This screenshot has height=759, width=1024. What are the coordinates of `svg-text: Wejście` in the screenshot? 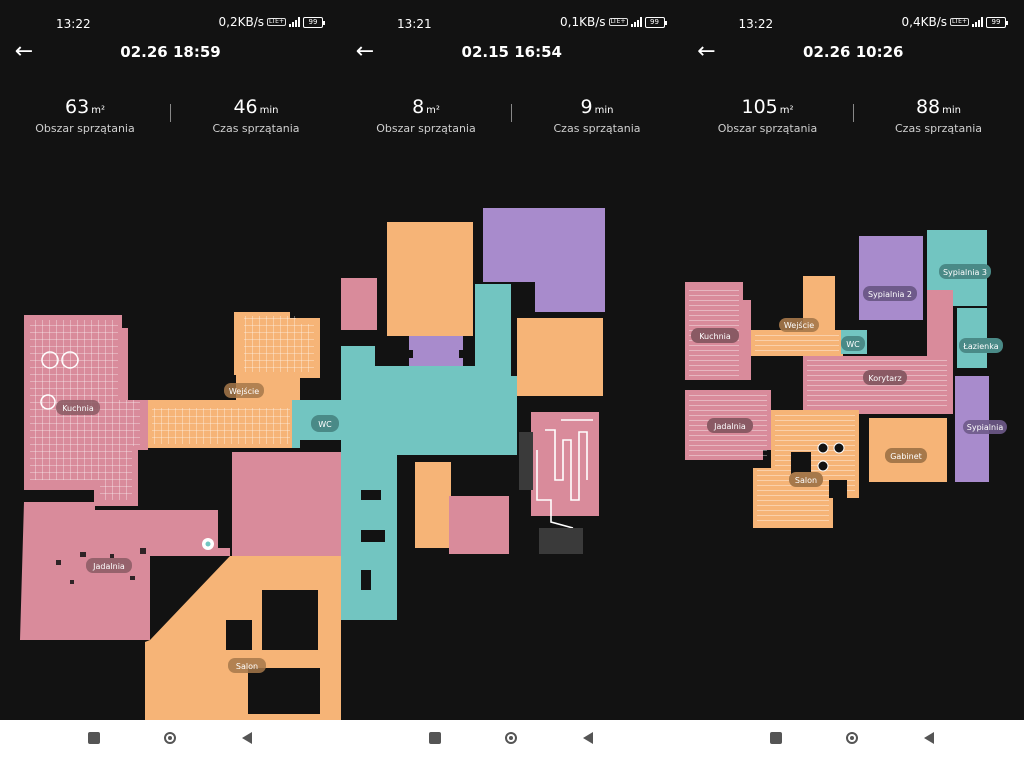 It's located at (798, 325).